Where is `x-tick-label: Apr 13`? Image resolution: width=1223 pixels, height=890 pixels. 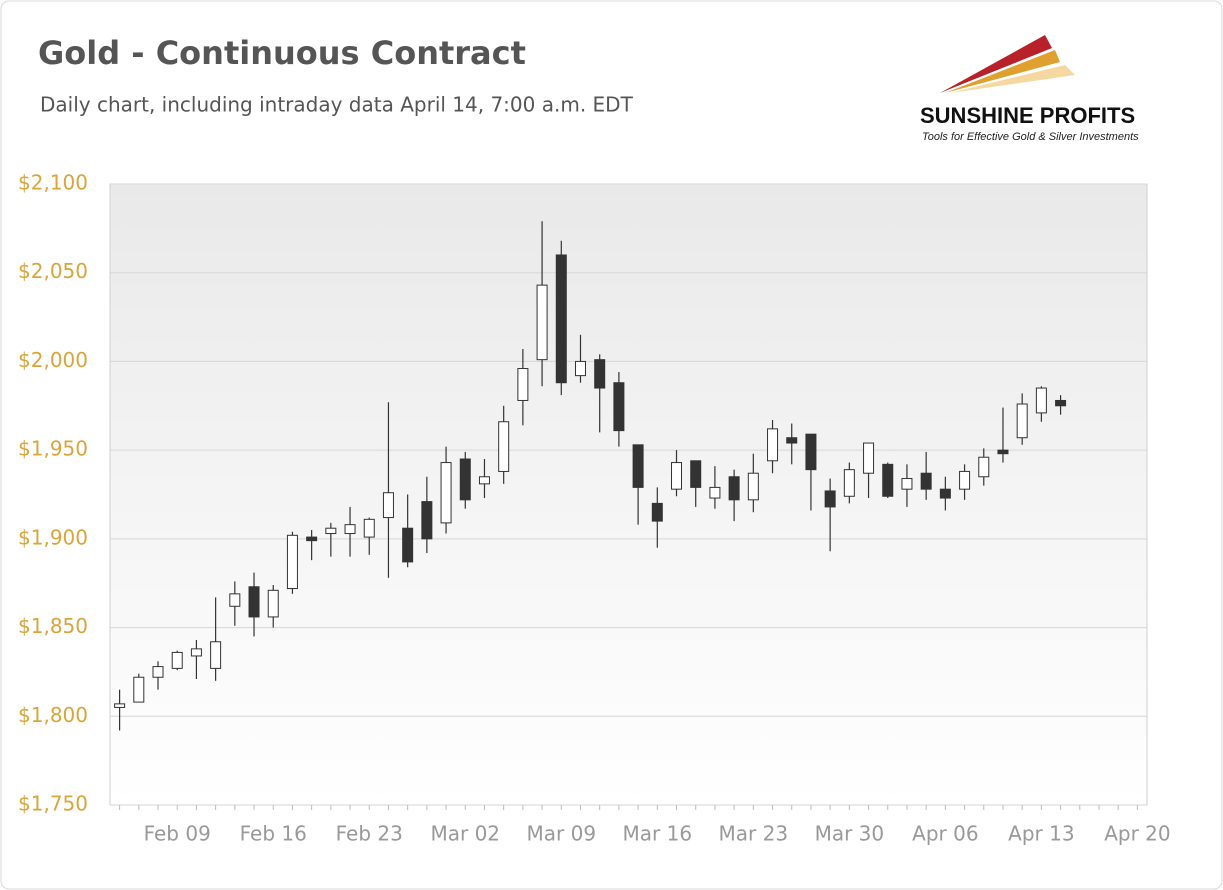 x-tick-label: Apr 13 is located at coordinates (1041, 834).